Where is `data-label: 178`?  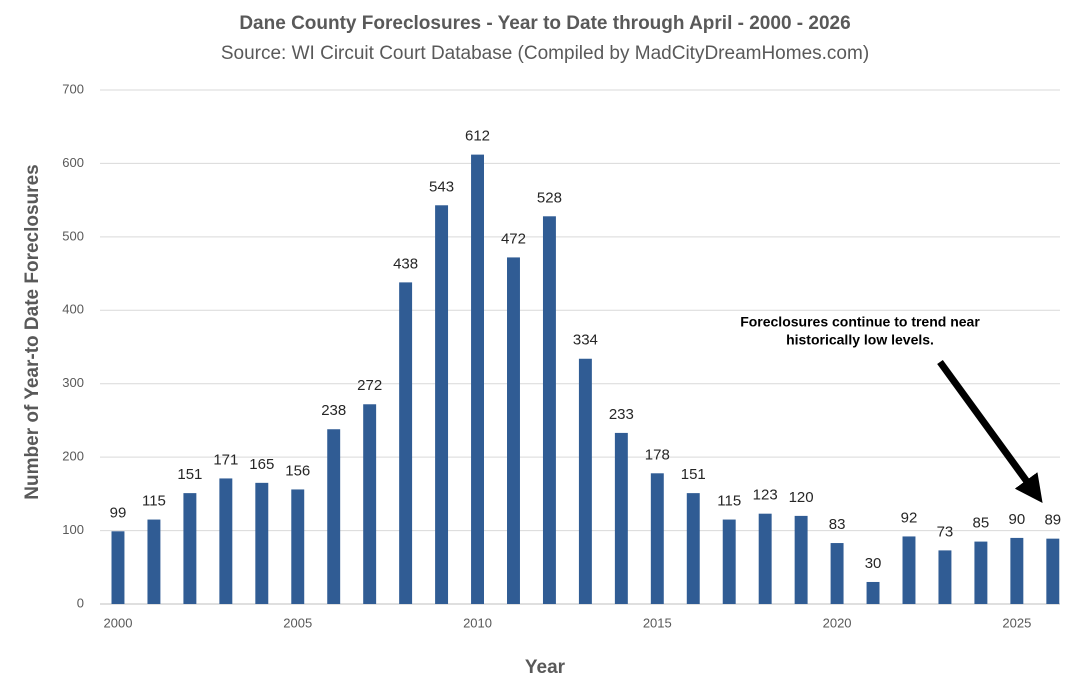
data-label: 178 is located at coordinates (657, 454).